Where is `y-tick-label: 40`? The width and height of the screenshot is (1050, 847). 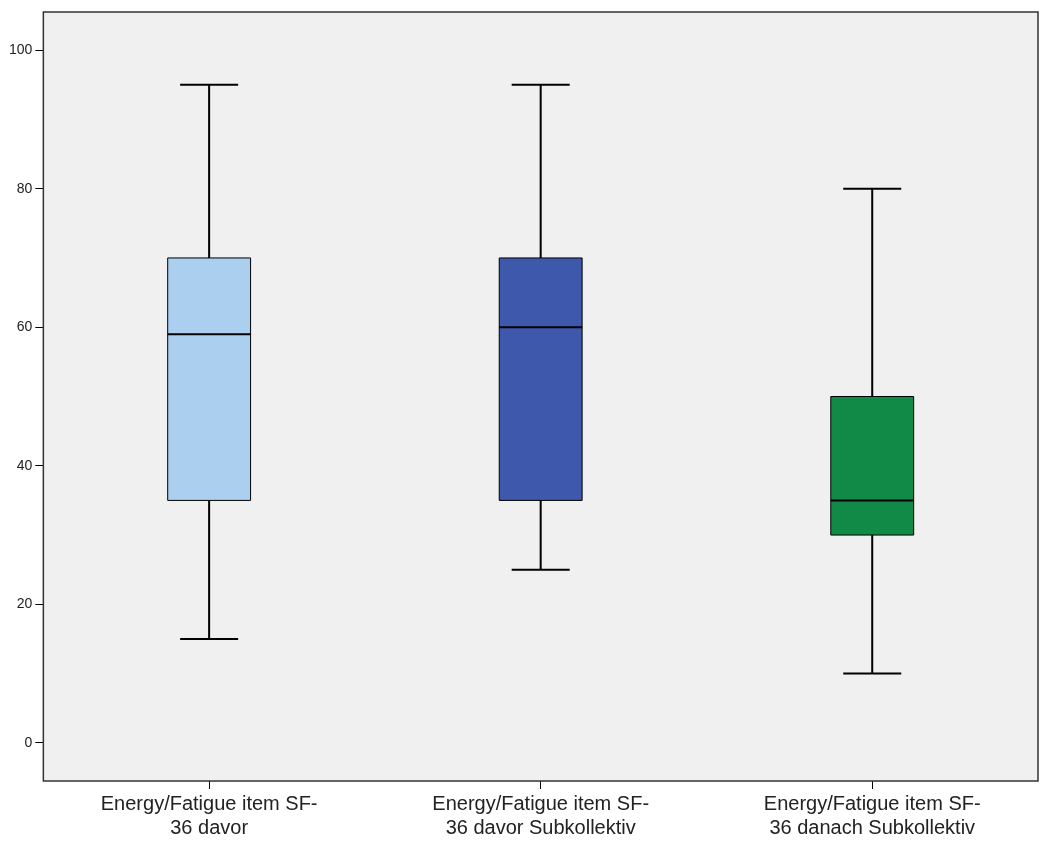 y-tick-label: 40 is located at coordinates (24, 464).